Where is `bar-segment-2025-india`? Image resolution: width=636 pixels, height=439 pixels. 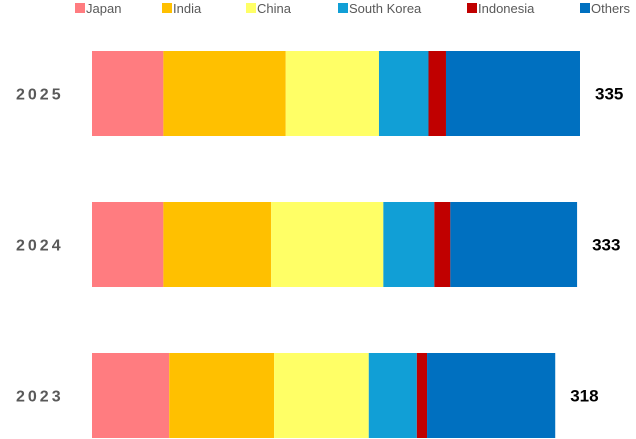 bar-segment-2025-india is located at coordinates (224, 93).